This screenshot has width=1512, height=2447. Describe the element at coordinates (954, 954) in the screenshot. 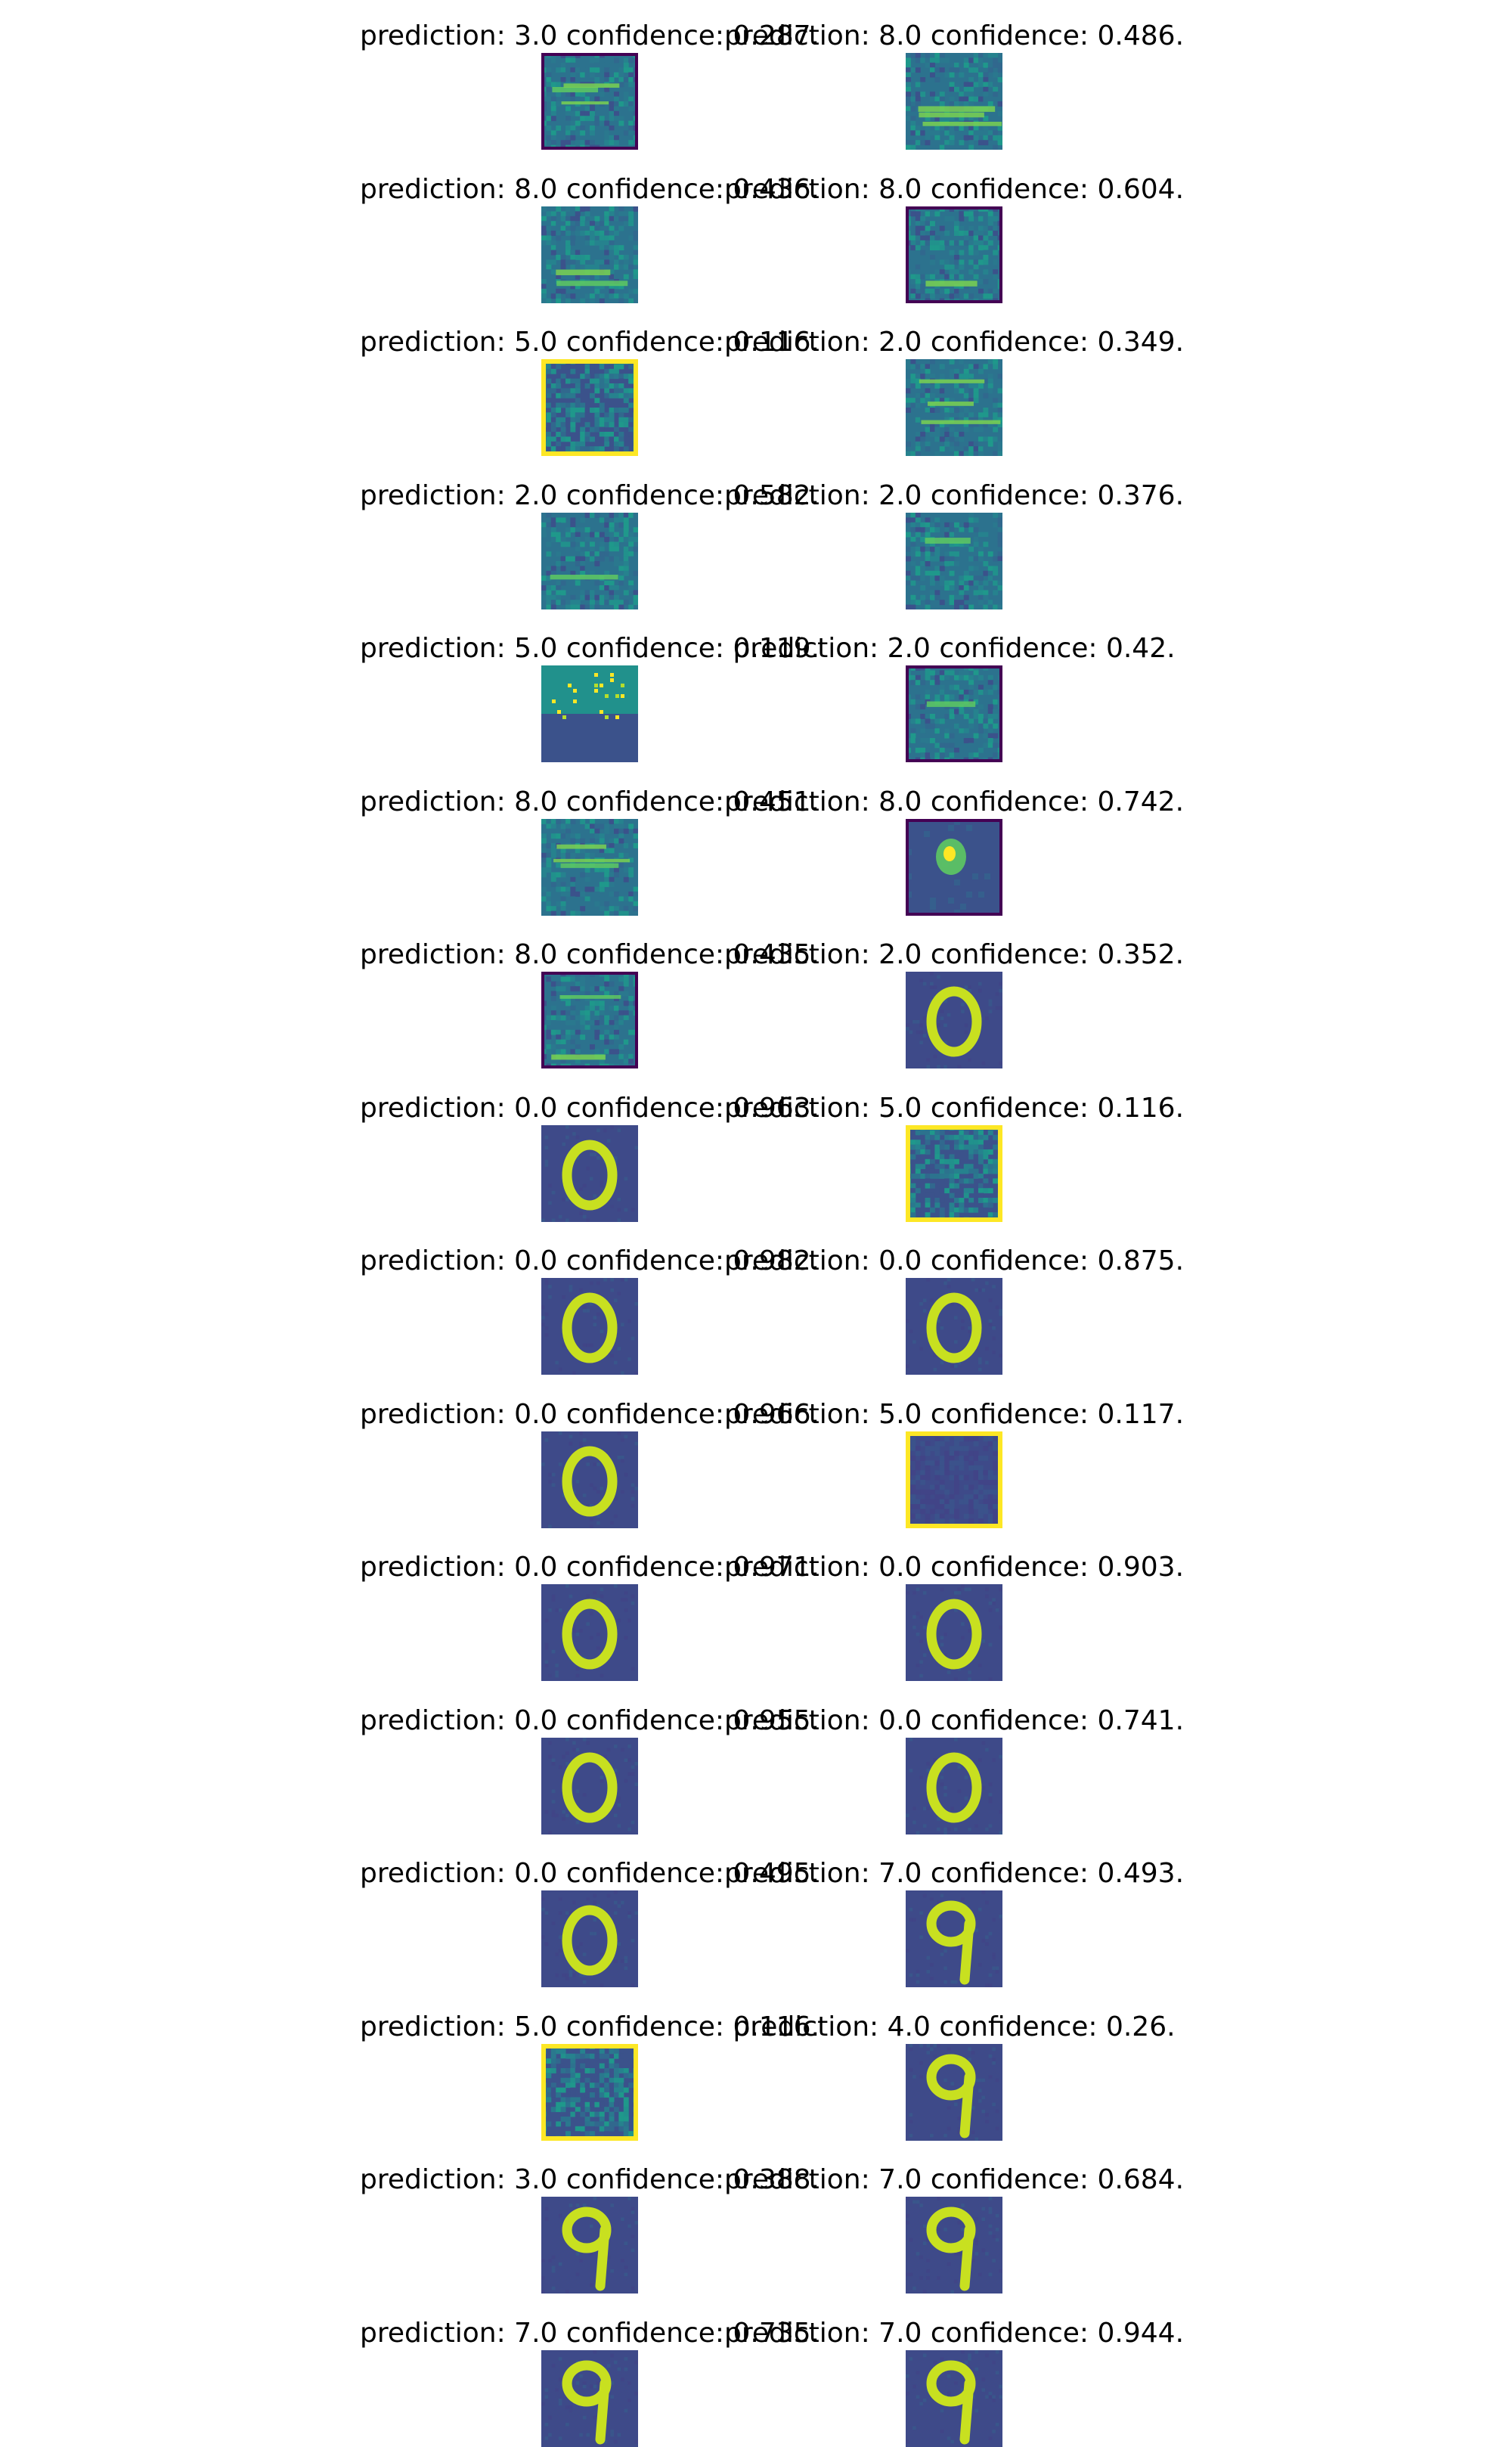

I see `panel-caption: prediction: 2.0 confidence: 0.352.` at that location.